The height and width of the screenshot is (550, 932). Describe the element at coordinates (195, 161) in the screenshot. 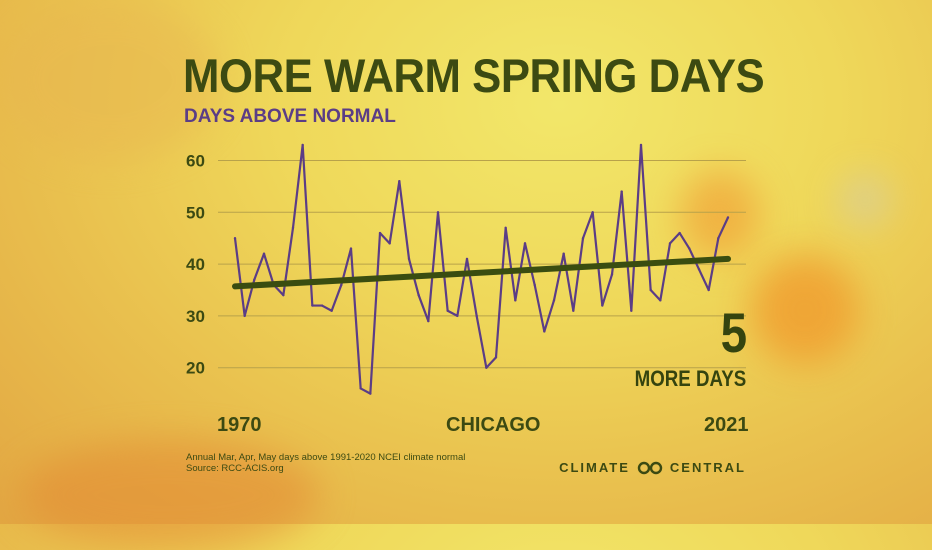

I see `y-tick-label: 60` at that location.